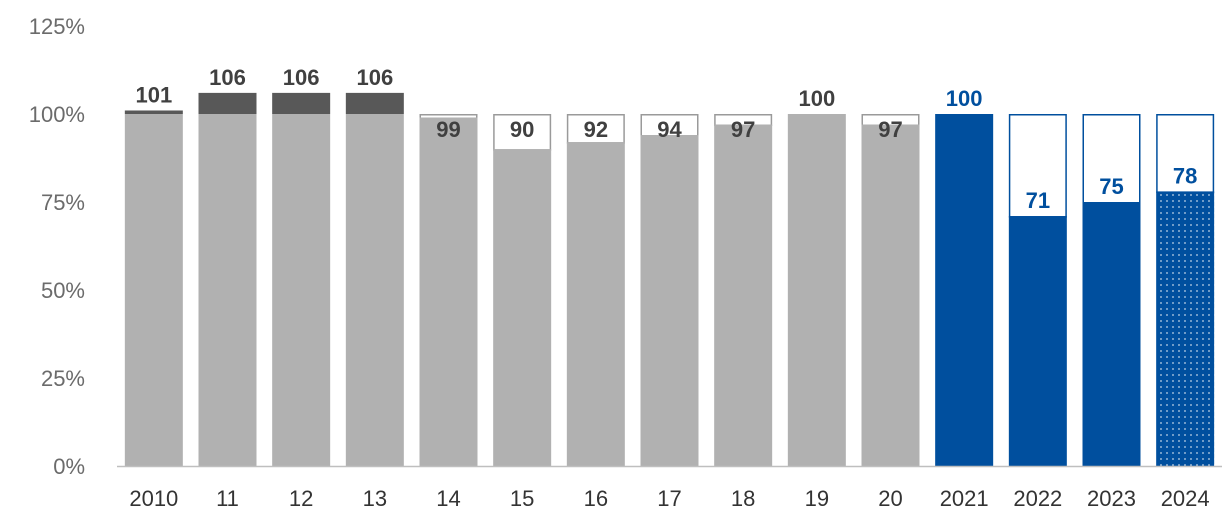 Image resolution: width=1224 pixels, height=510 pixels. Describe the element at coordinates (69, 466) in the screenshot. I see `y-tick-label: 0%` at that location.